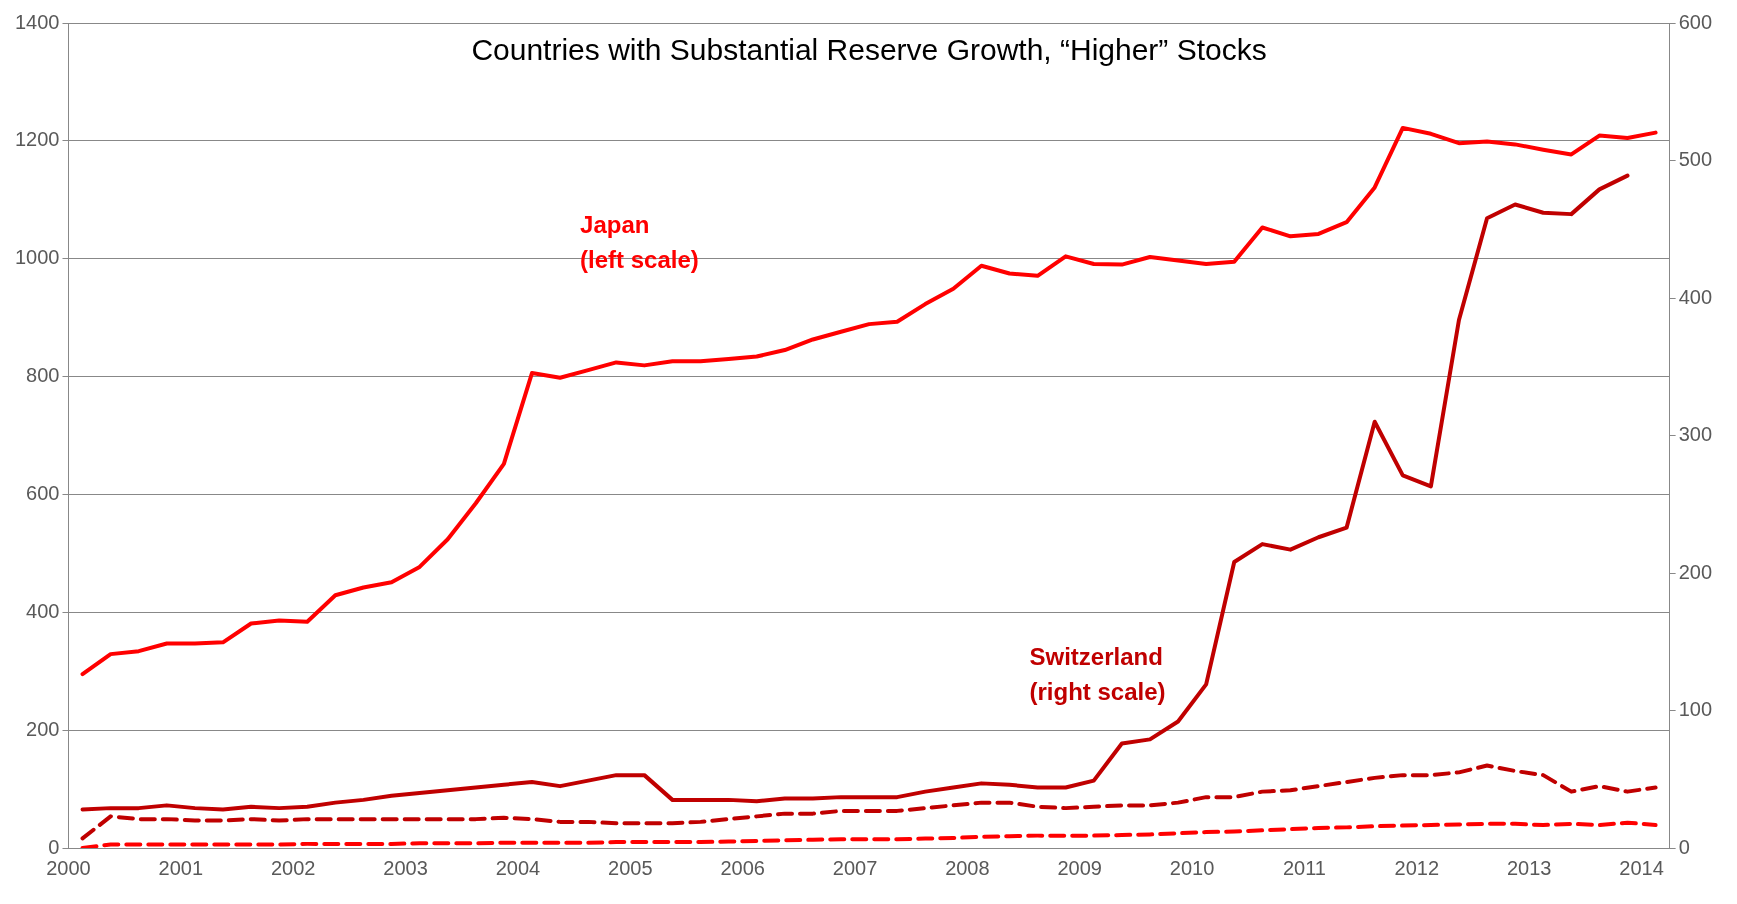 Image resolution: width=1737 pixels, height=904 pixels. Describe the element at coordinates (37, 139) in the screenshot. I see `y-tick-label: 1200` at that location.